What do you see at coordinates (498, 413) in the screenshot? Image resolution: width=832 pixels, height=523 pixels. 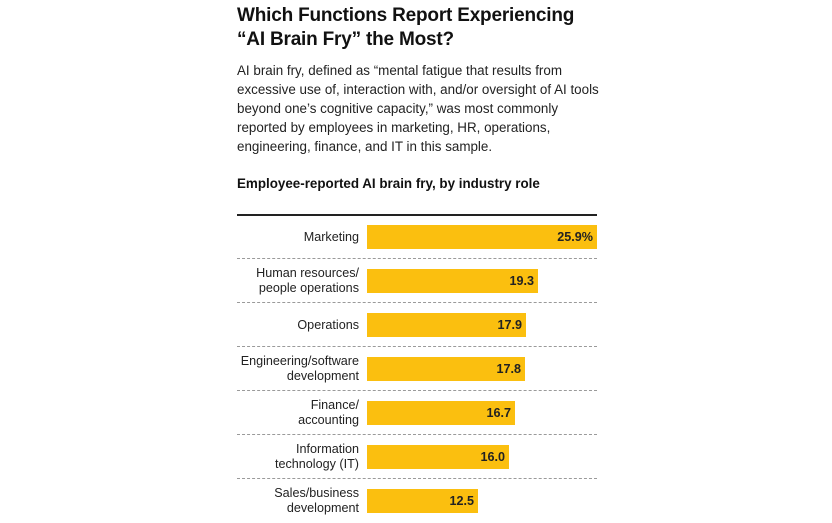 I see `bar-value-label: 16.7` at bounding box center [498, 413].